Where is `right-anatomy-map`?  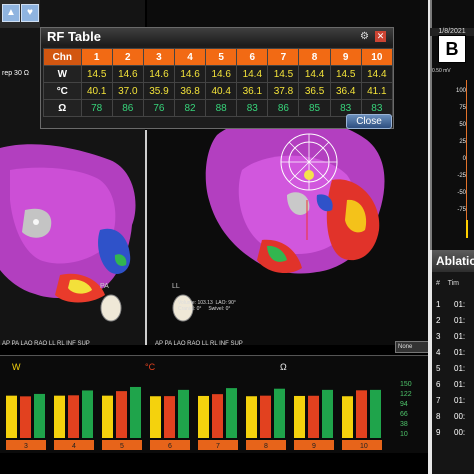
right-anatomy-map is located at coordinates (295, 195).